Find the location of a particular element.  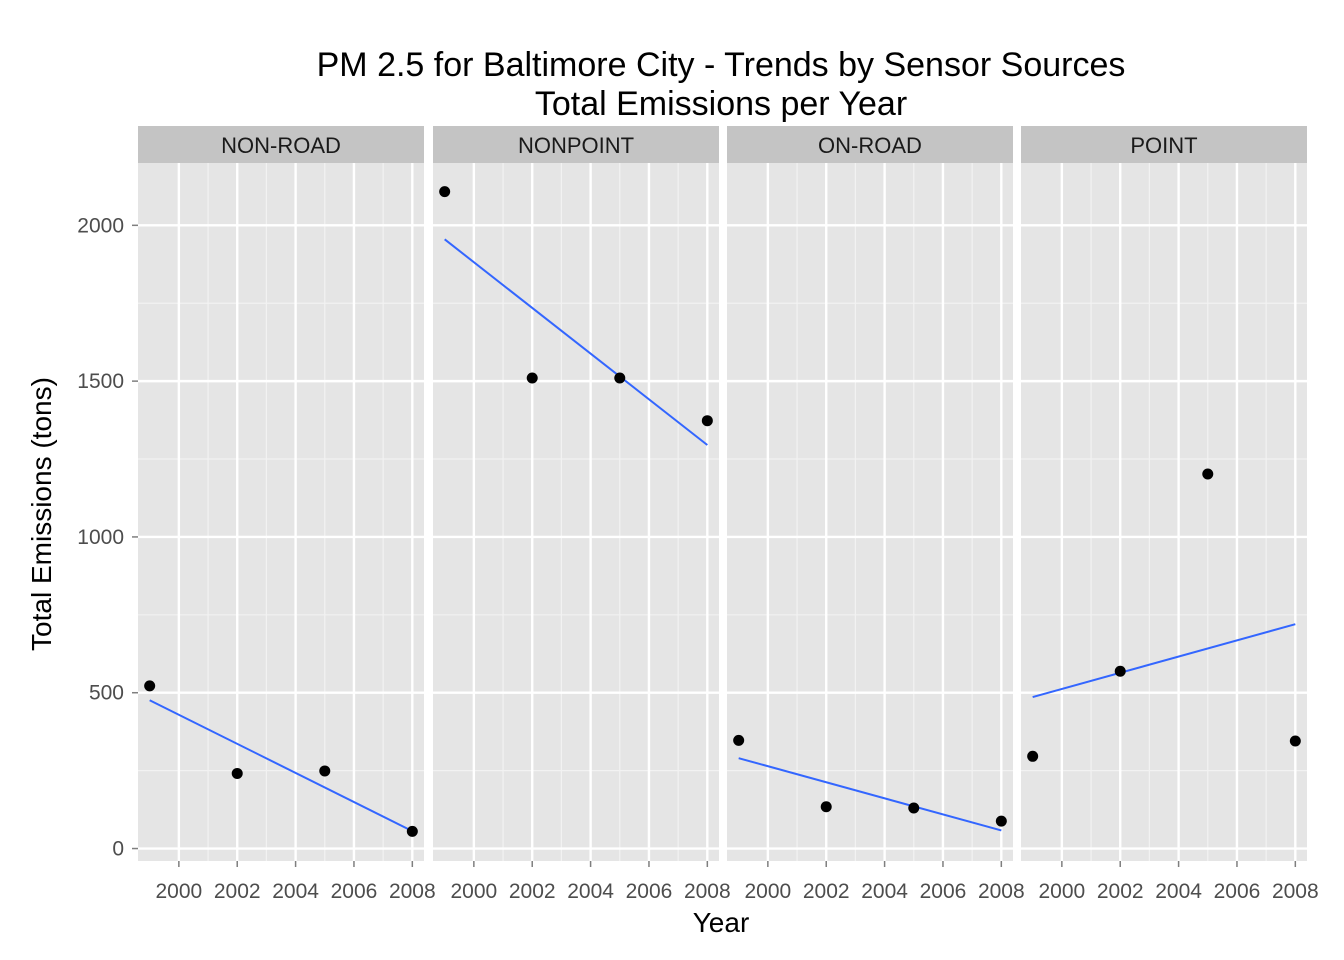

y-tick-label: 1500 is located at coordinates (100, 381).